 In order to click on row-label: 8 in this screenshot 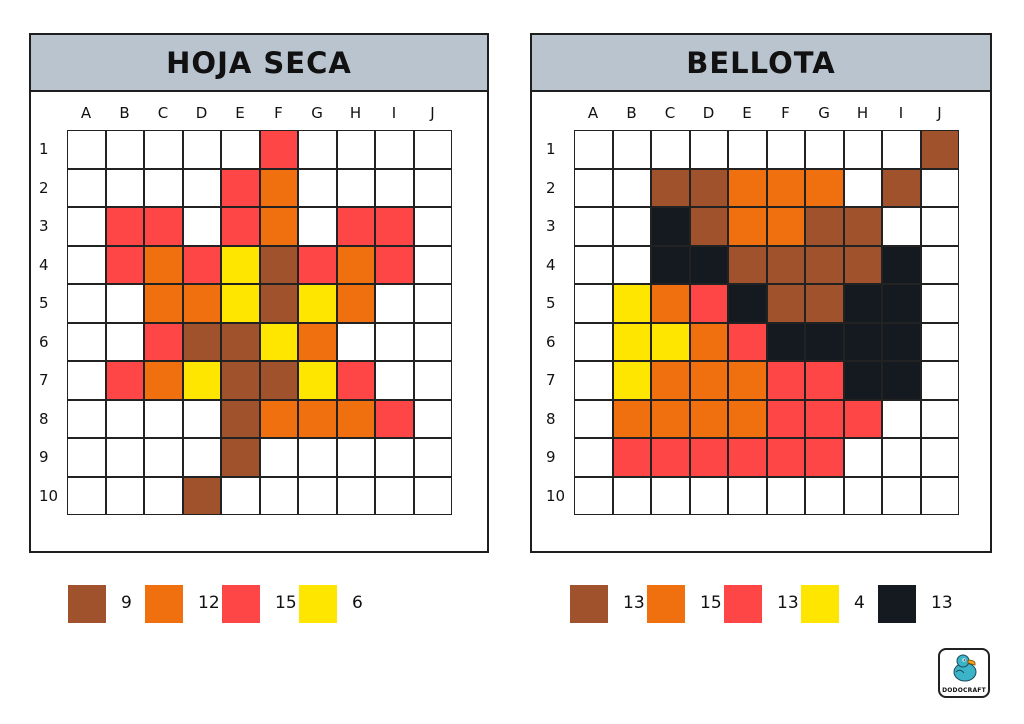, I will do `click(44, 418)`.